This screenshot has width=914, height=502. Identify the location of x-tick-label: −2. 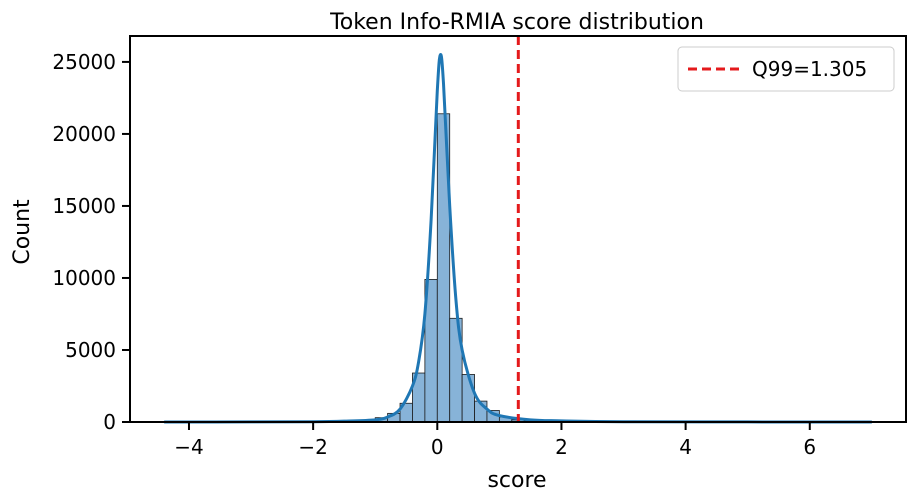
(312, 447).